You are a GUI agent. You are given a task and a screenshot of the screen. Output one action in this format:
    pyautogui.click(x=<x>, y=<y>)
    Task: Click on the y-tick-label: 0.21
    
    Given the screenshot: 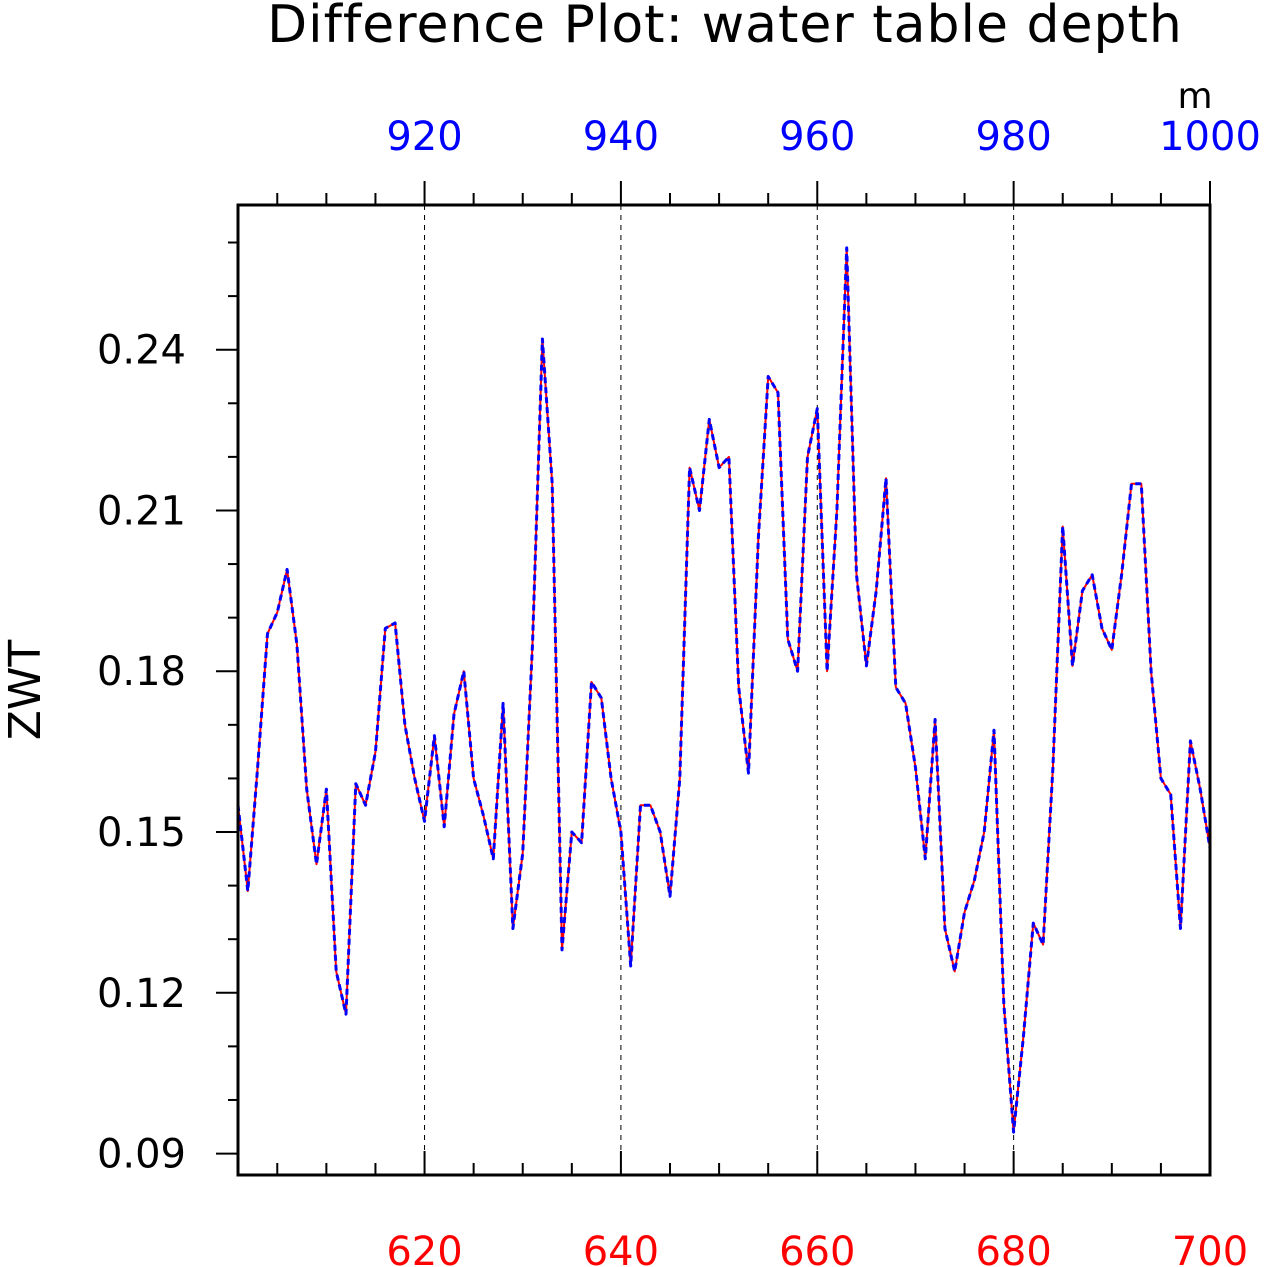 What is the action you would take?
    pyautogui.click(x=141, y=511)
    